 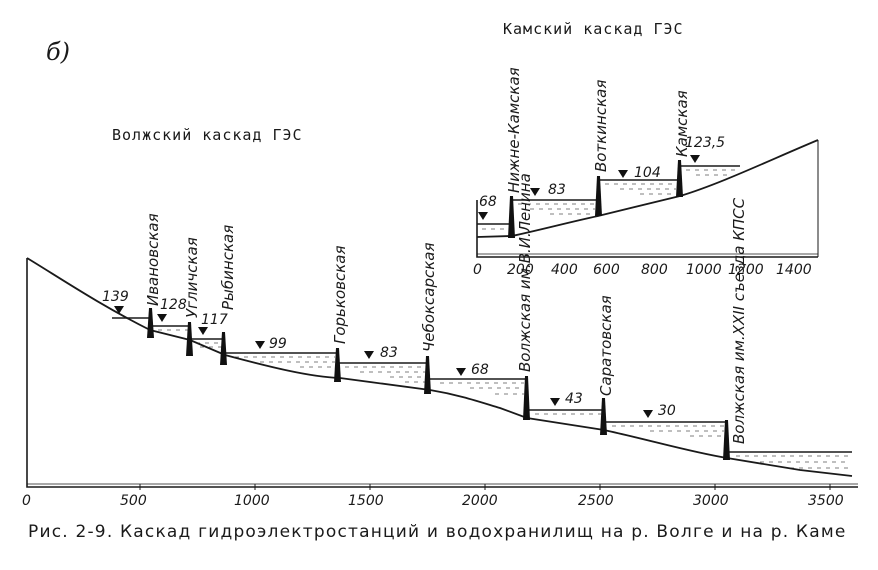 I want to click on dam-gorky, so click(x=337, y=365).